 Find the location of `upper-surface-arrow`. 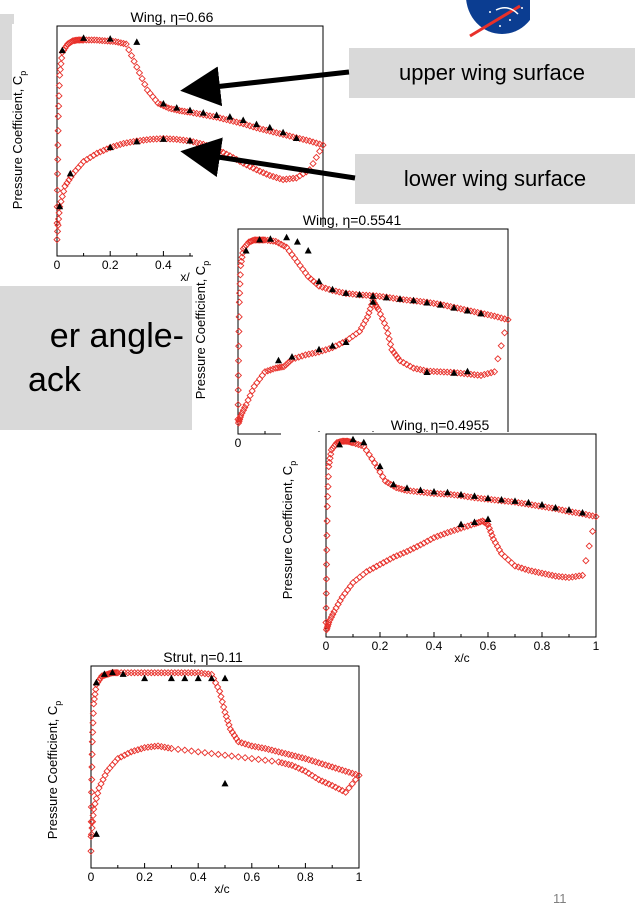

upper-surface-arrow is located at coordinates (265, 86).